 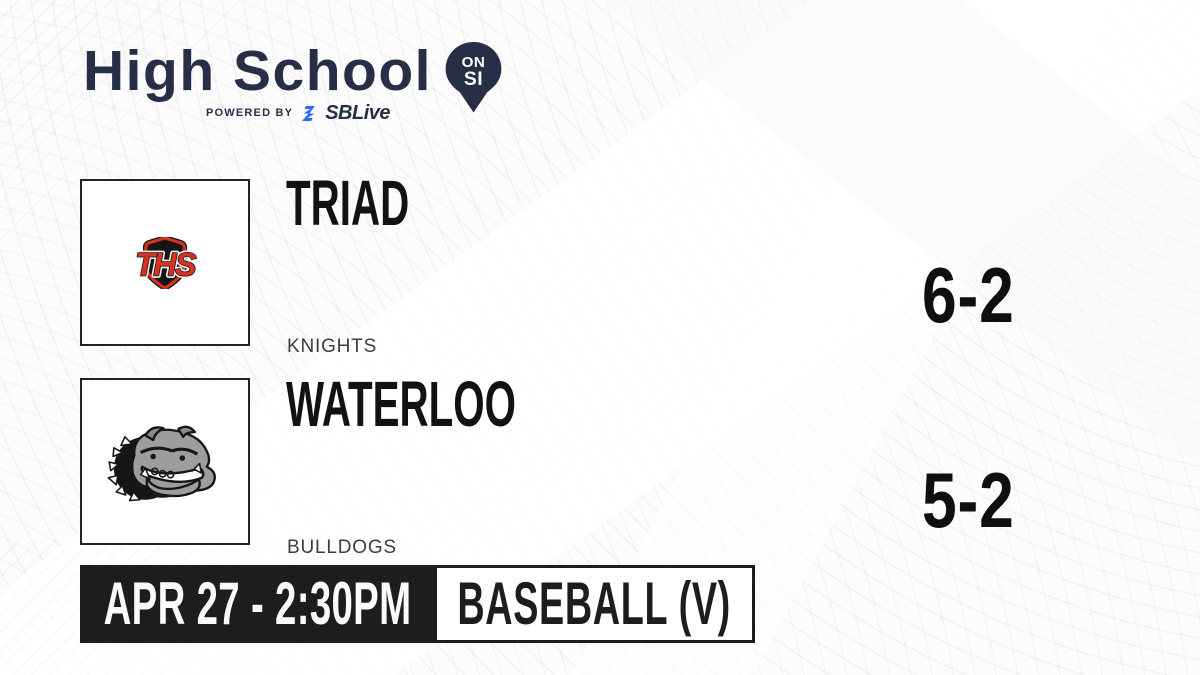 I want to click on waterloo-bulldog-head-logo, so click(x=161, y=463).